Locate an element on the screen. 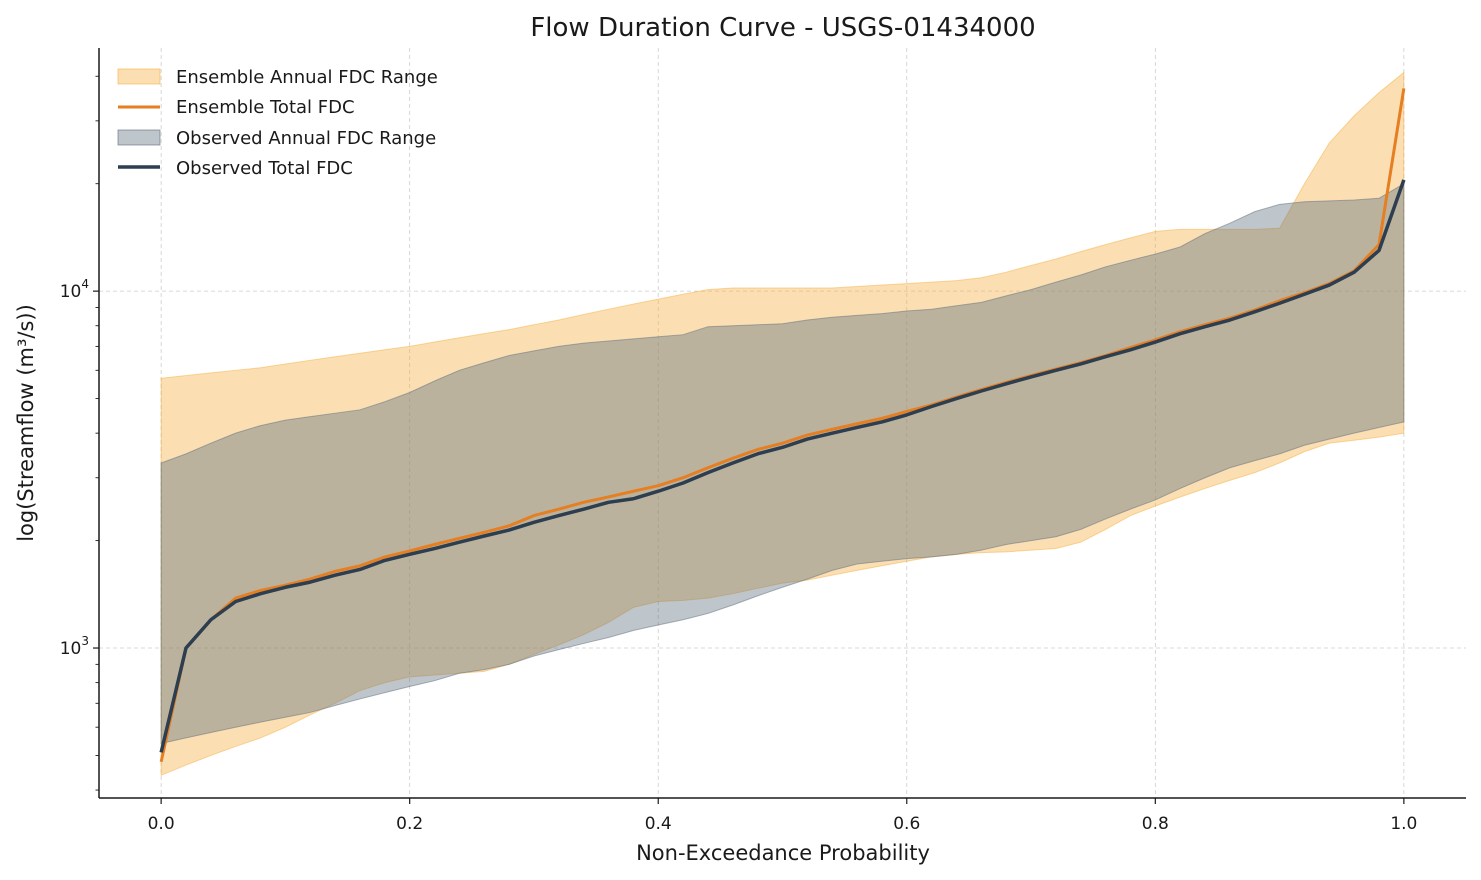 This screenshot has width=1481, height=880. y-tick-label: 10³ is located at coordinates (74, 646).